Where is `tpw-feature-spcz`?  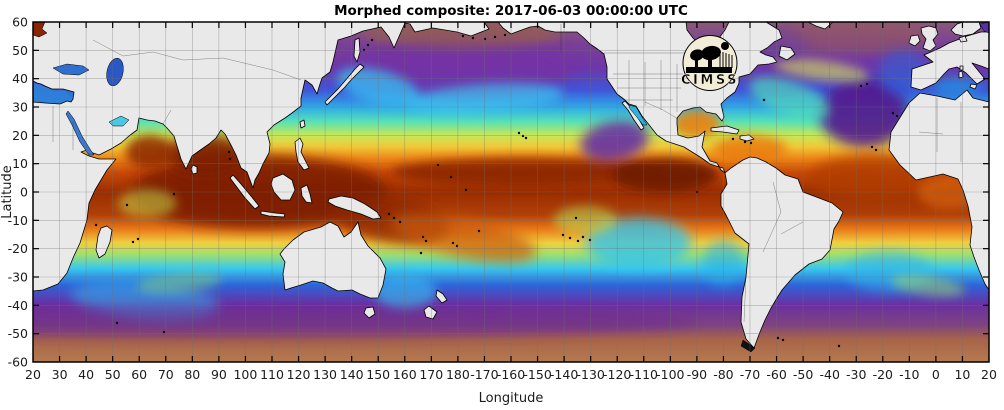
tpw-feature-spcz is located at coordinates (463, 237).